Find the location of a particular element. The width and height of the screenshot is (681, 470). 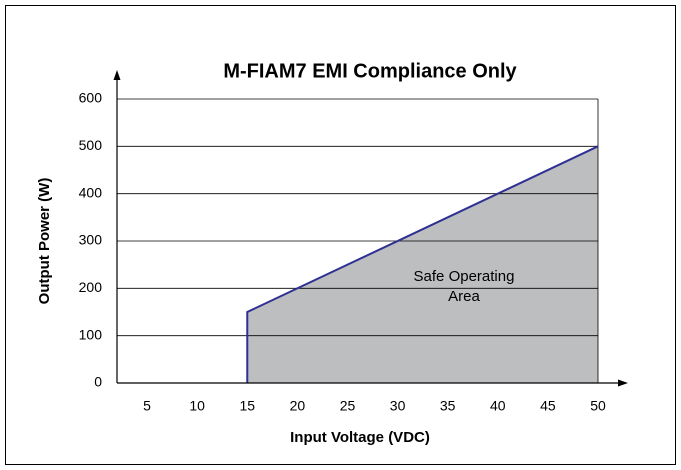

x-tick-label: 30 is located at coordinates (398, 406).